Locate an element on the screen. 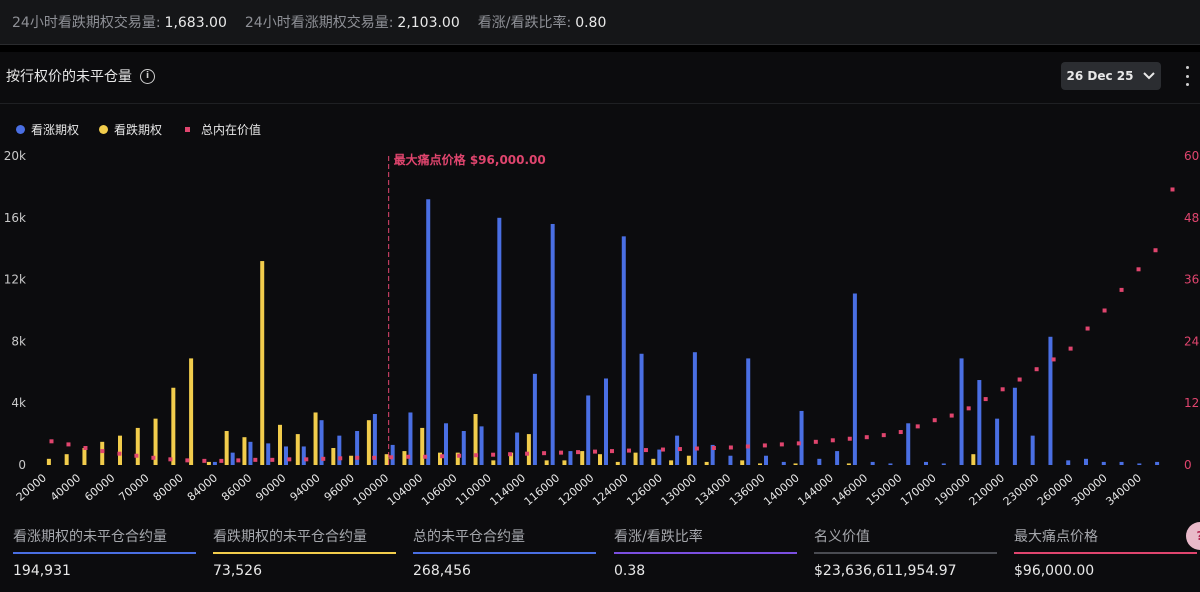 This screenshot has height=592, width=1200. x-tick-label: 80000 is located at coordinates (168, 487).